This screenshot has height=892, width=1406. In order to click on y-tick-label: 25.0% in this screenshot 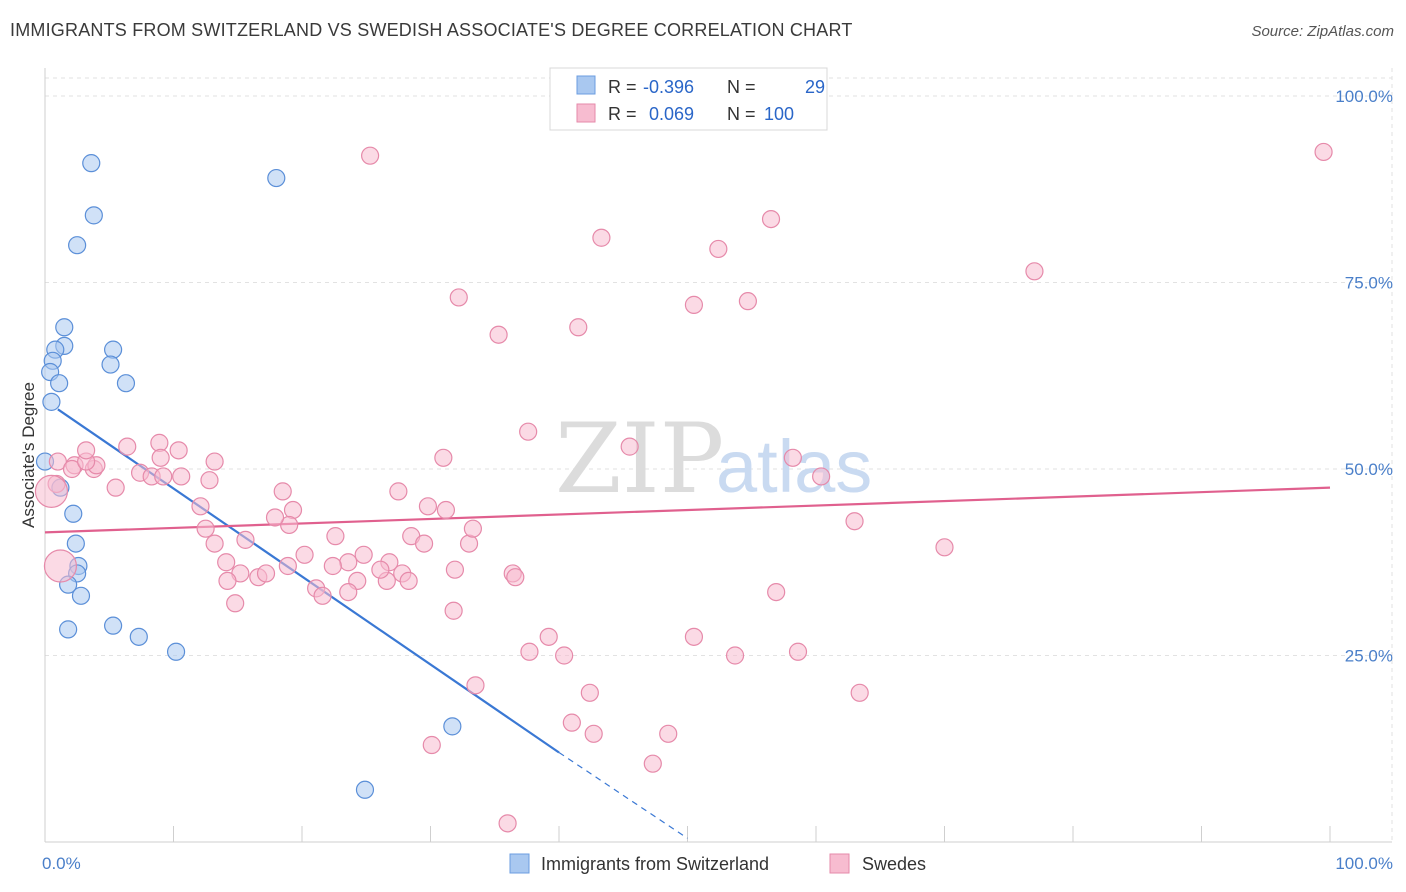, I will do `click(1369, 656)`.